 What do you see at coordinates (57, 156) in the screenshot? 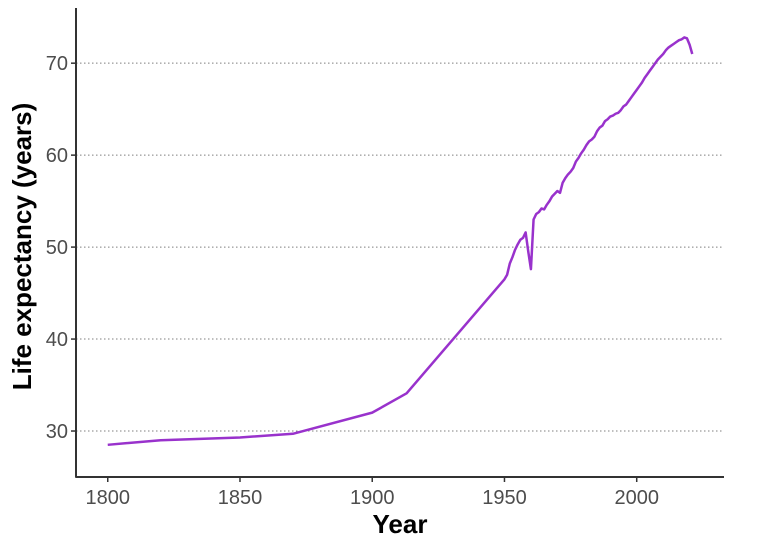
I see `y-tick-label-60: 60` at bounding box center [57, 156].